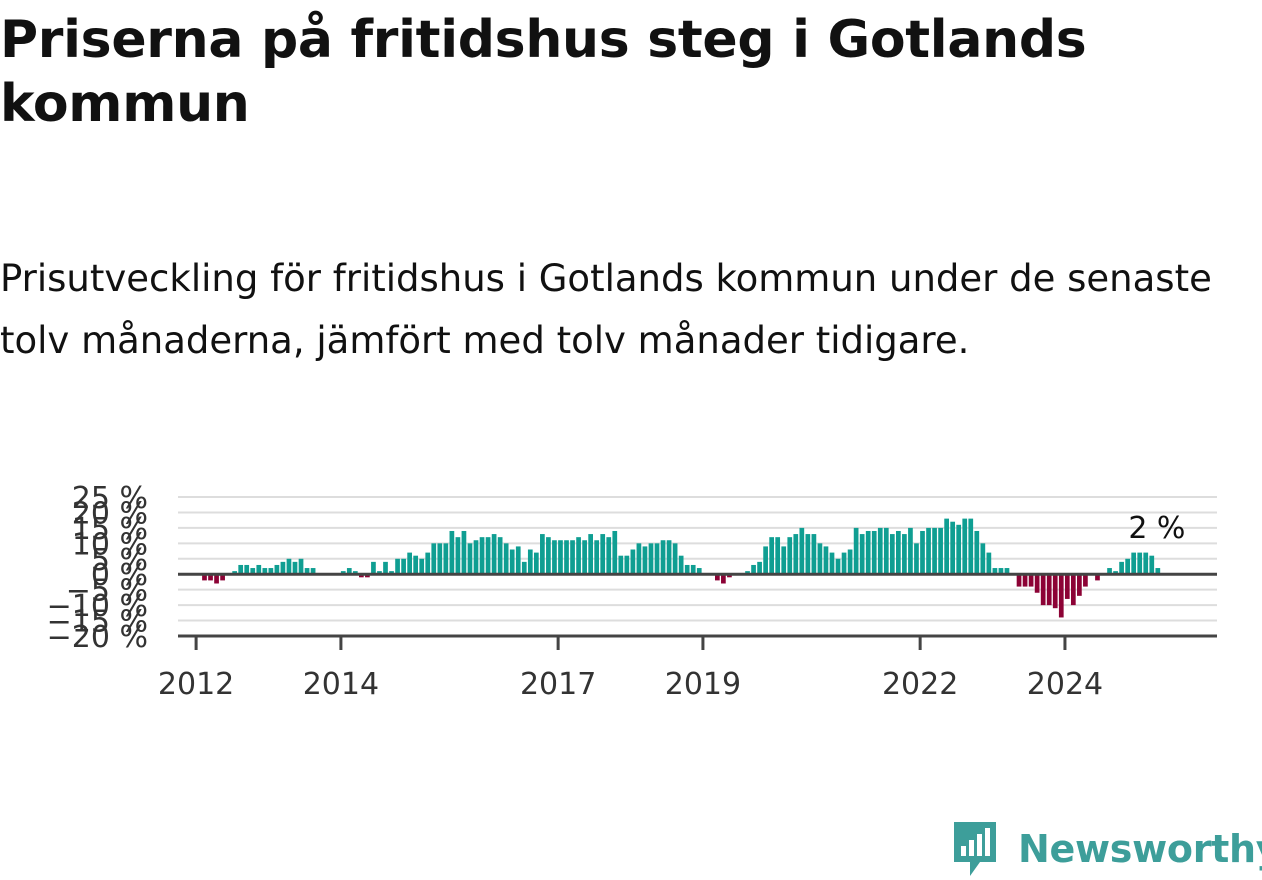 Image resolution: width=1262 pixels, height=880 pixels. What do you see at coordinates (97, 622) in the screenshot?
I see `y-tick-label: −15 %` at bounding box center [97, 622].